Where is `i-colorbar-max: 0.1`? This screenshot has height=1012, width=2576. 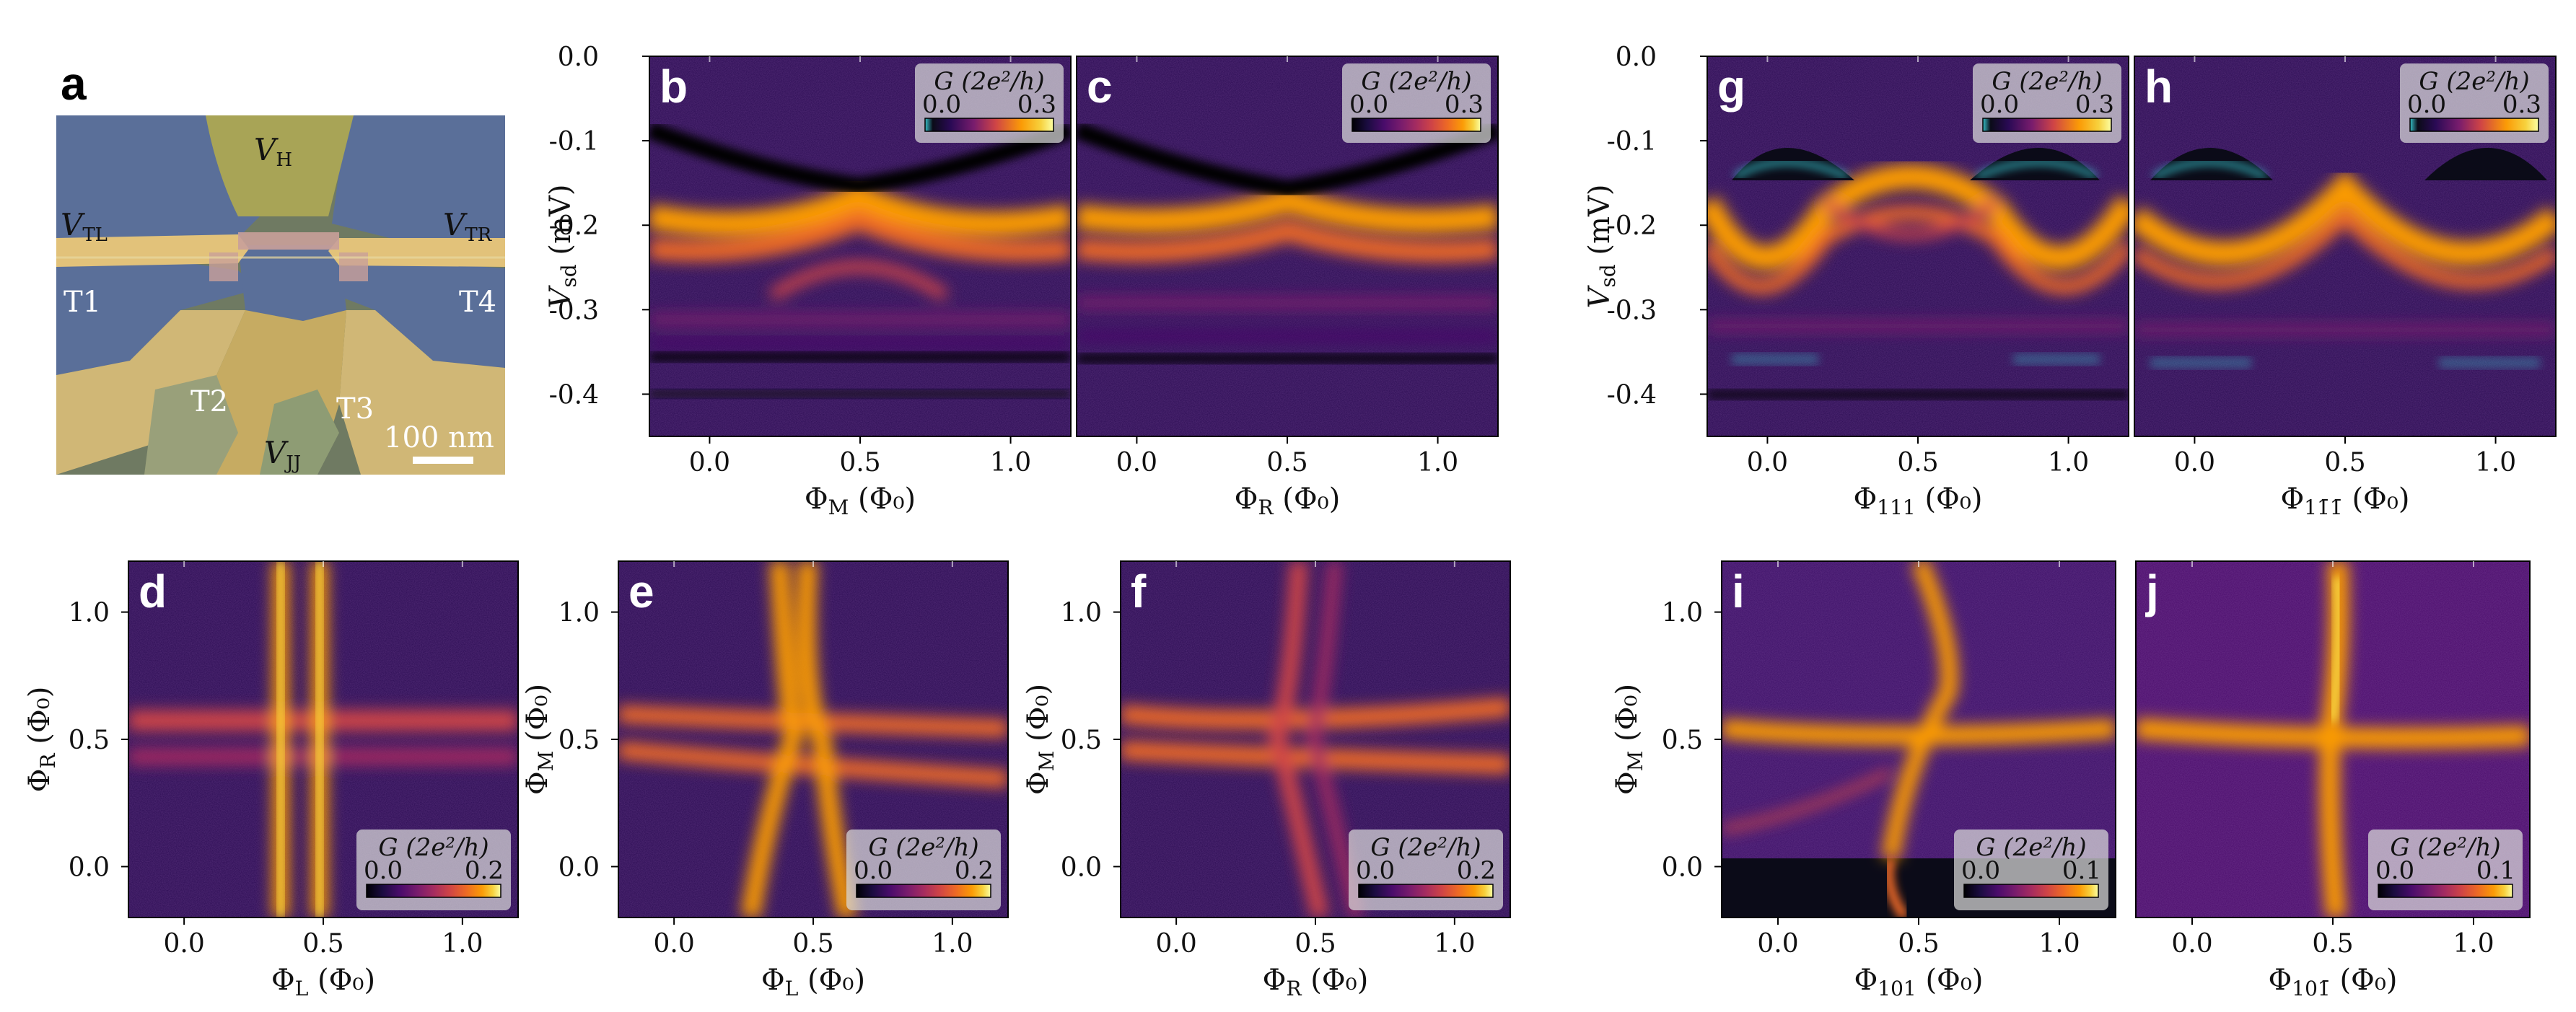
i-colorbar-max: 0.1 is located at coordinates (2081, 871).